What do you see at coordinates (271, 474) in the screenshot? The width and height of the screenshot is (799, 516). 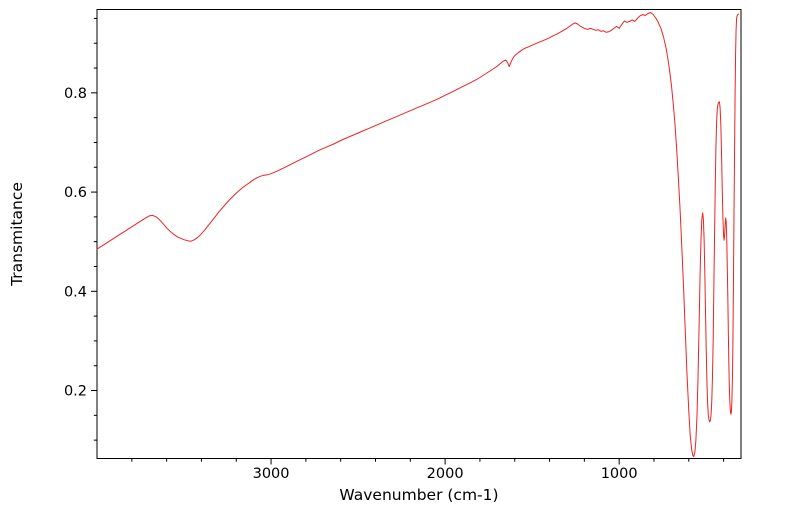 I see `x-tick-label: 3000` at bounding box center [271, 474].